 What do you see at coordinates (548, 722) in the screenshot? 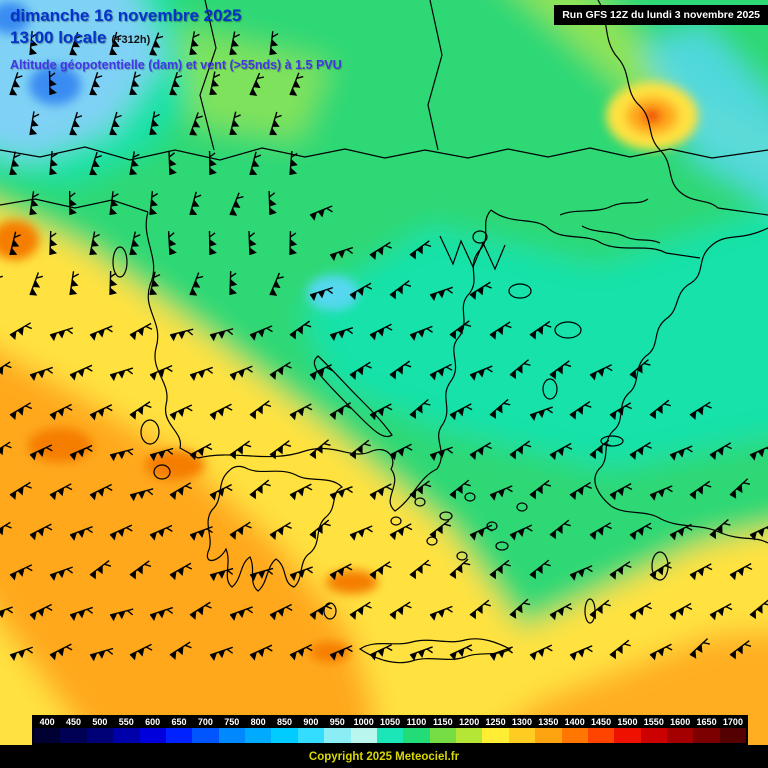
I see `legend-value: 1350` at bounding box center [548, 722].